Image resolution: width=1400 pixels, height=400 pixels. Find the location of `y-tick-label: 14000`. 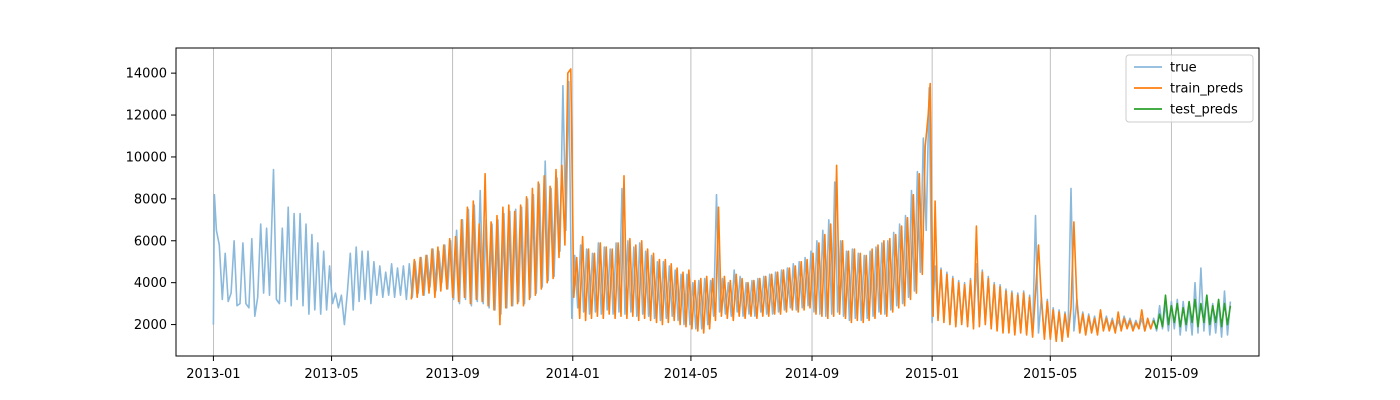

y-tick-label: 14000 is located at coordinates (146, 74).